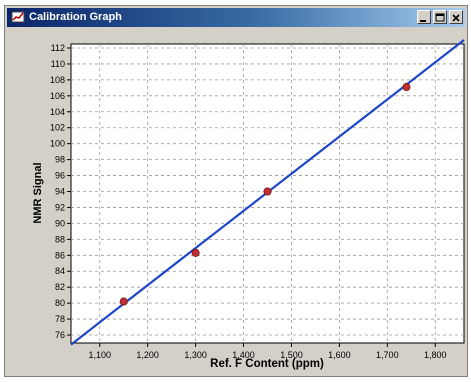  Describe the element at coordinates (60, 271) in the screenshot. I see `y-tick-label: 84` at that location.